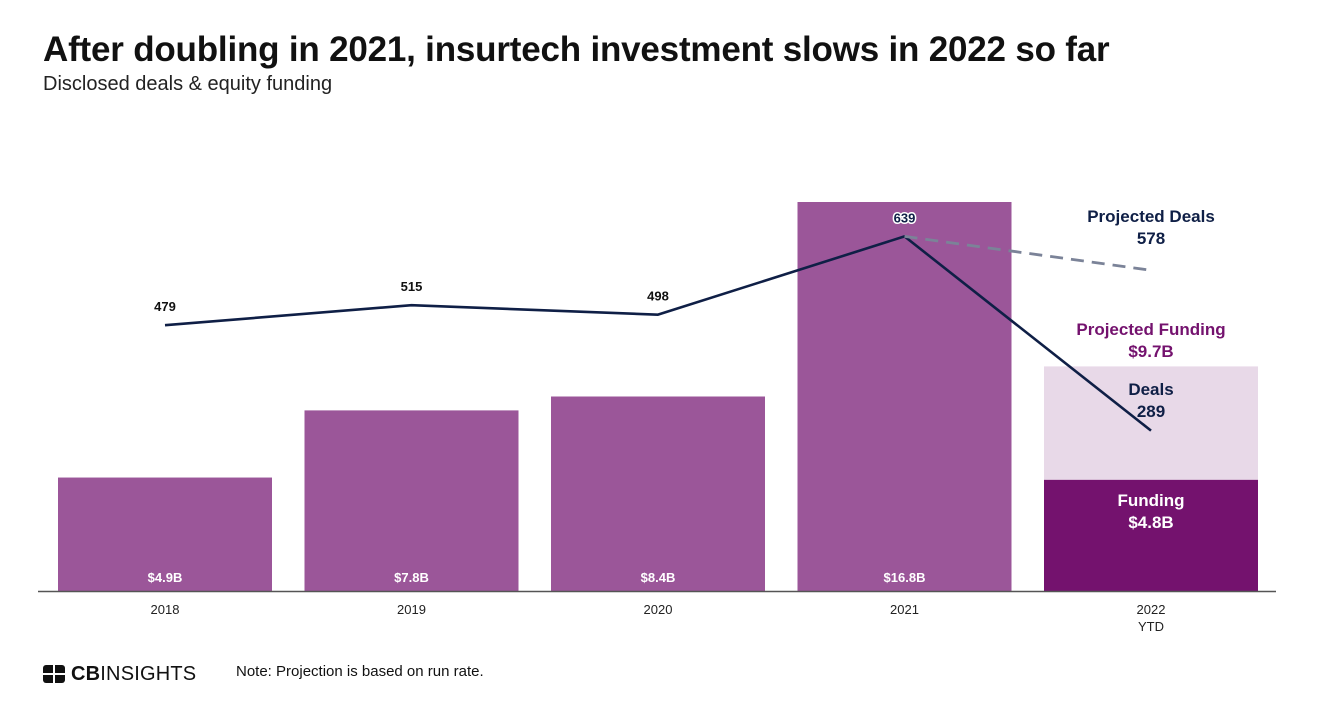 This screenshot has height=708, width=1332. Describe the element at coordinates (1151, 411) in the screenshot. I see `deals-2022-value: 289` at that location.